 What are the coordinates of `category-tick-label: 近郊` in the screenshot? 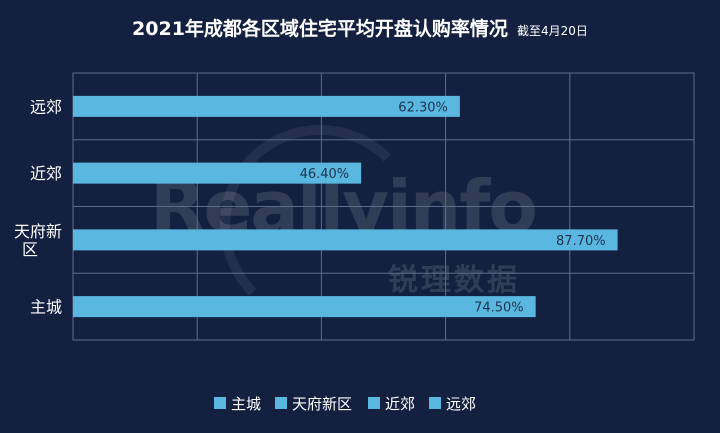 It's located at (46, 173).